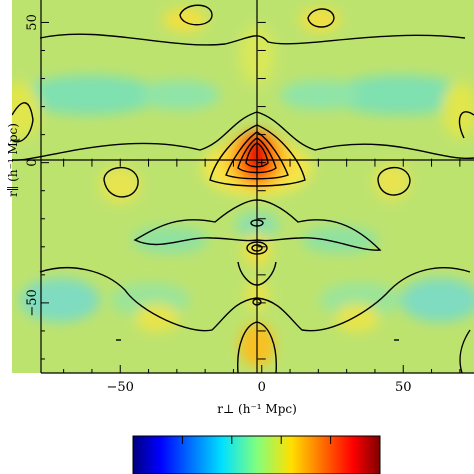 The height and width of the screenshot is (474, 474). I want to click on colorbar-gradient, so click(256, 454).